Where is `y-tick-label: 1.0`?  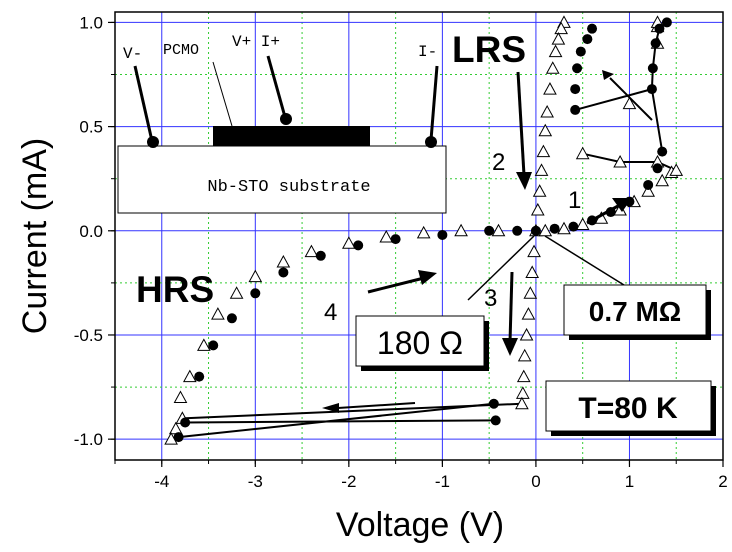
y-tick-label: 1.0 is located at coordinates (91, 22).